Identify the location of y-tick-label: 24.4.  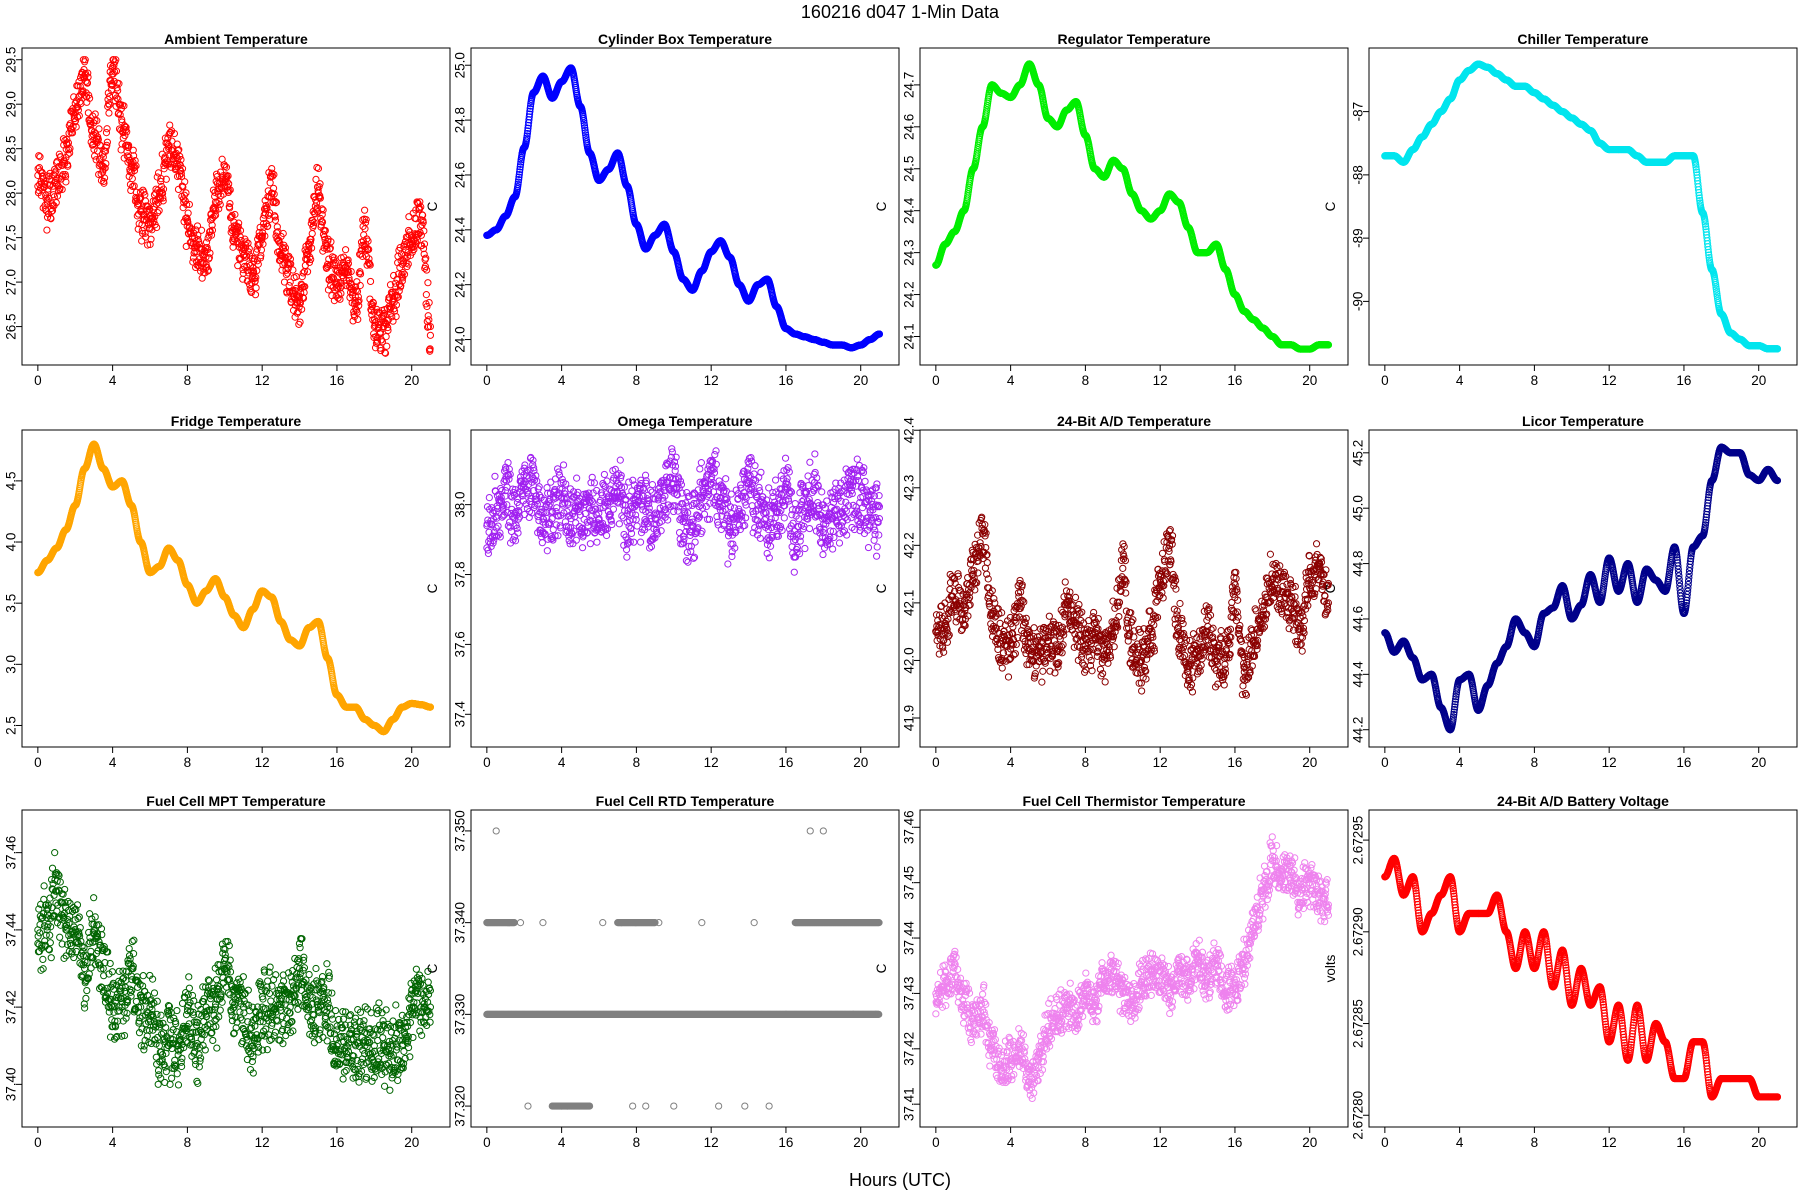
(460, 229).